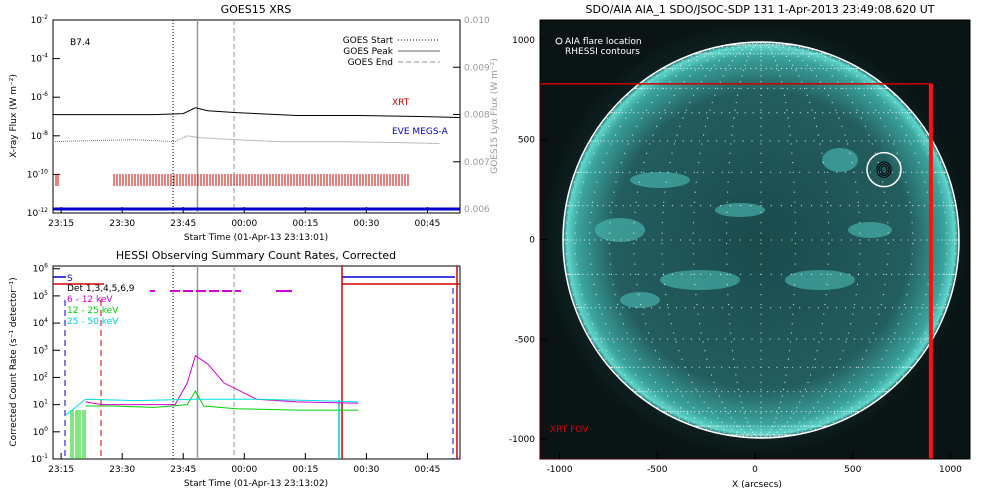 Image resolution: width=1000 pixels, height=500 pixels. I want to click on xrt-fov-label: XRT FOV, so click(569, 430).